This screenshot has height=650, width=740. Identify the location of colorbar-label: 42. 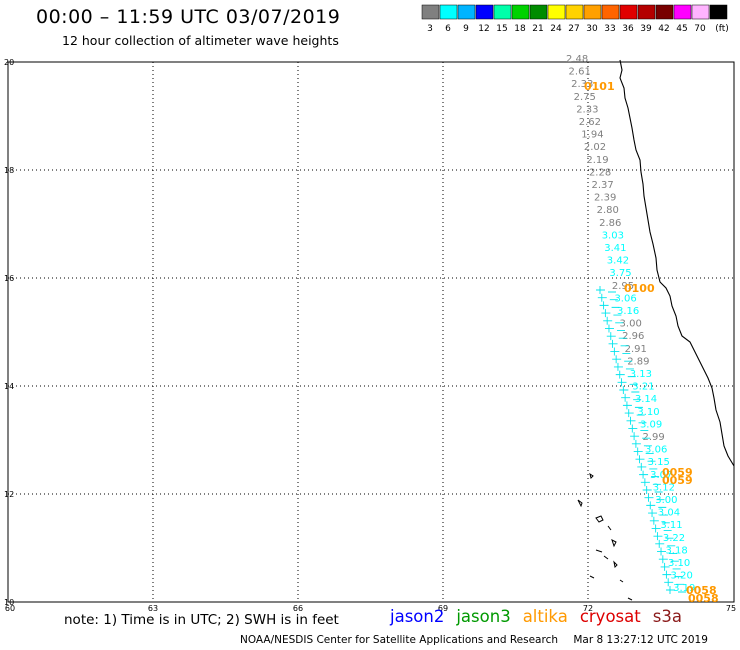
(663, 29).